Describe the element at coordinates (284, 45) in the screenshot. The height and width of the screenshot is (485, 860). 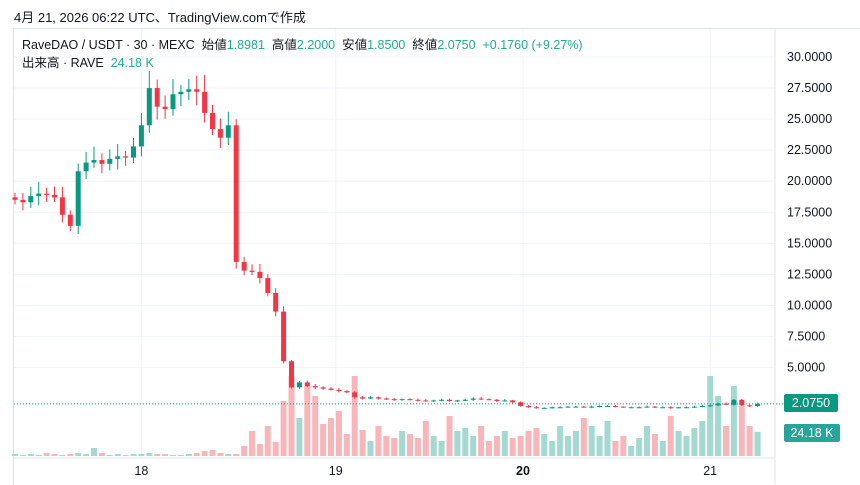
I see `high-label: 高値` at that location.